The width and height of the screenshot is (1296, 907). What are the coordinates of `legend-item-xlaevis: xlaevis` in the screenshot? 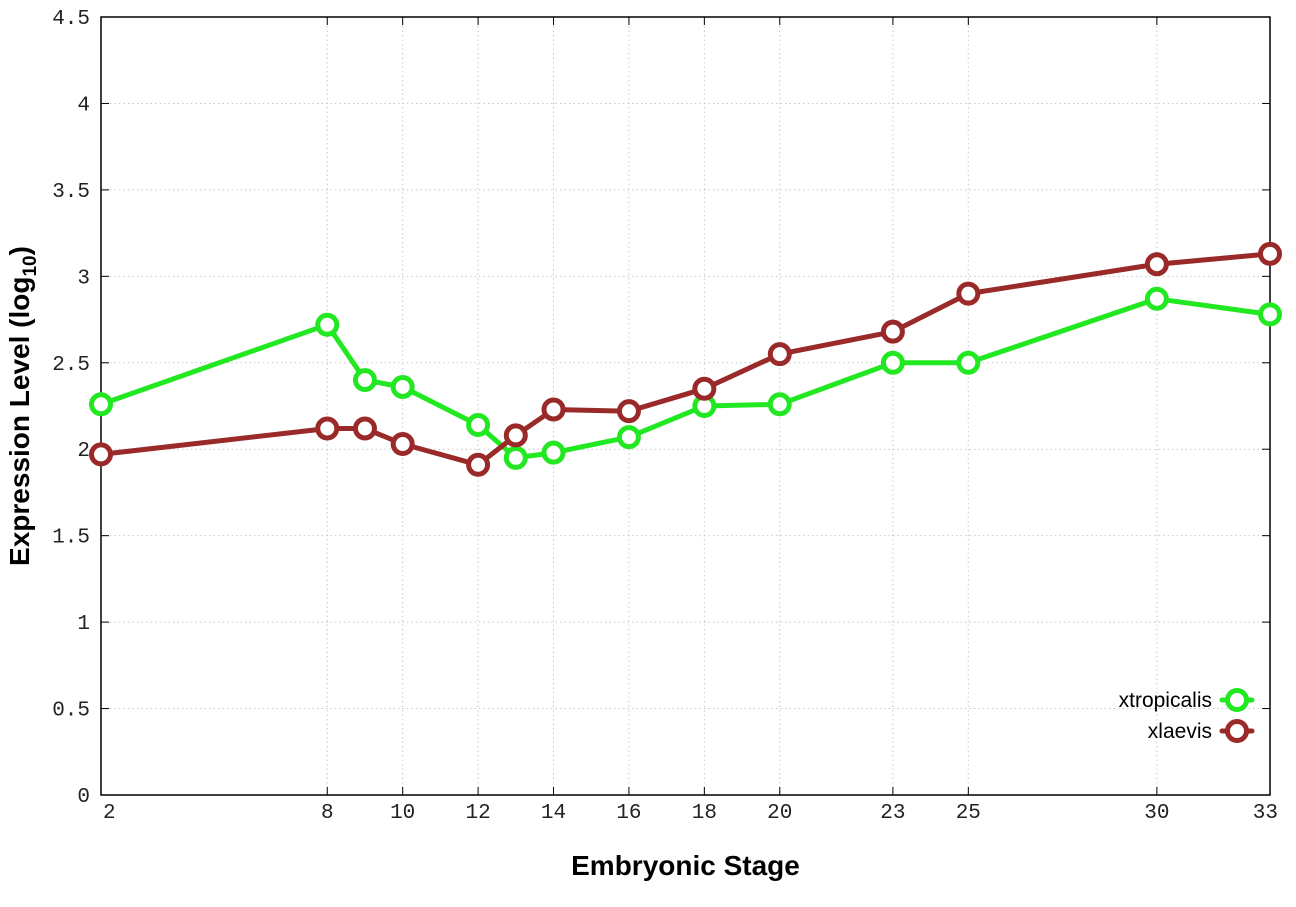 It's located at (1201, 731).